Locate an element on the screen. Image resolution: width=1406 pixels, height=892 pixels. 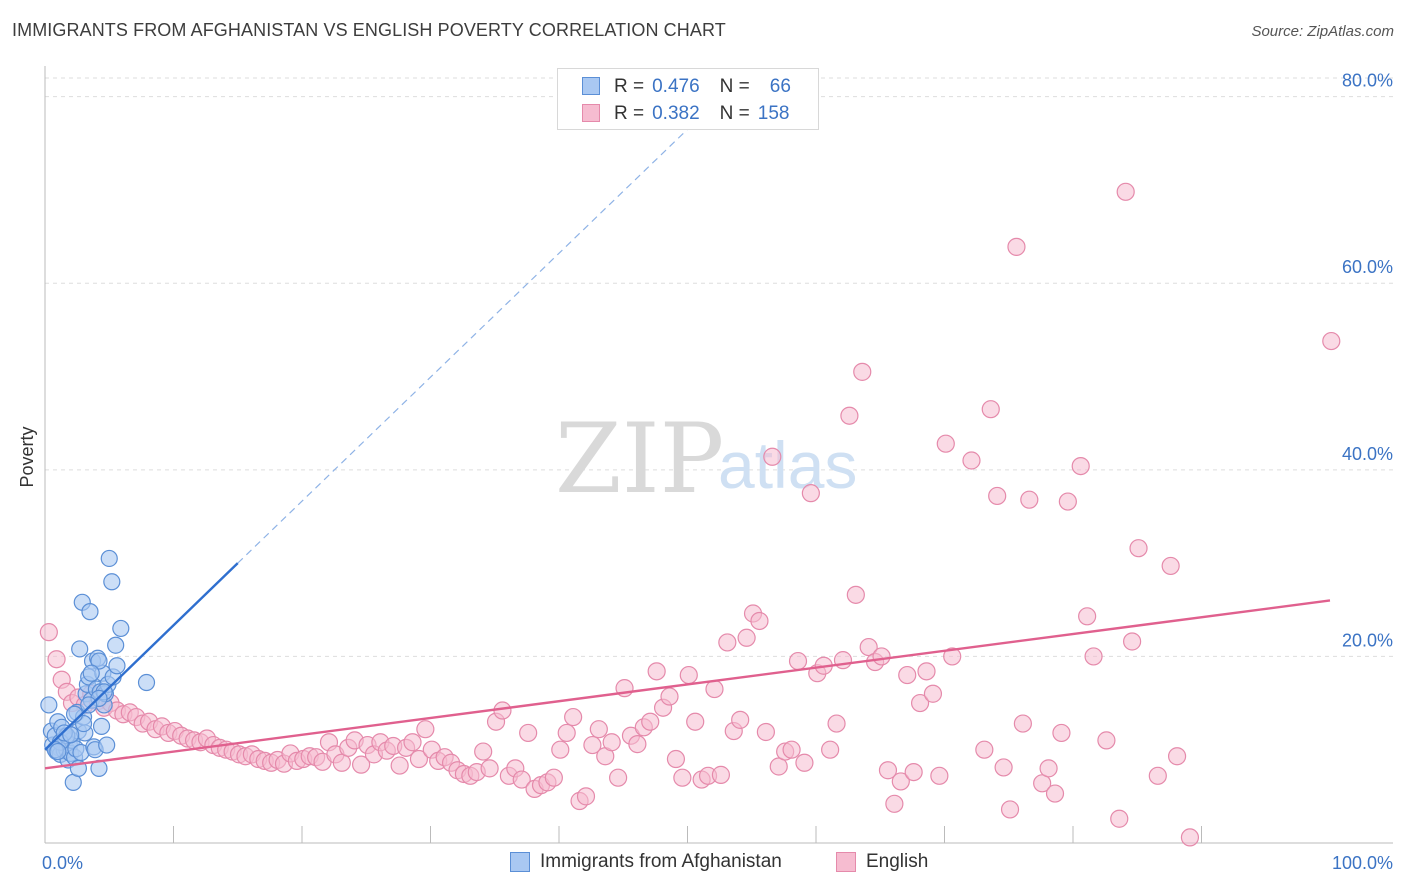
stats-legend: R = 0.476 N = 66 R = 0.382 N = 158 is located at coordinates (688, 99).